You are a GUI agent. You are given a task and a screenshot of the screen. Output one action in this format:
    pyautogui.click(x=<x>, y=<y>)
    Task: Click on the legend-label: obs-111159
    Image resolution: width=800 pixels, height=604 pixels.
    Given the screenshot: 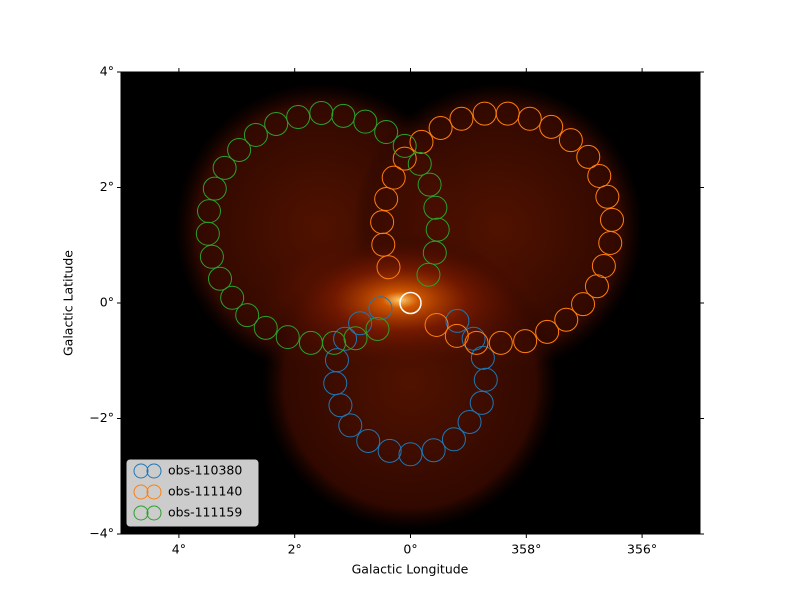 What is the action you would take?
    pyautogui.click(x=205, y=512)
    